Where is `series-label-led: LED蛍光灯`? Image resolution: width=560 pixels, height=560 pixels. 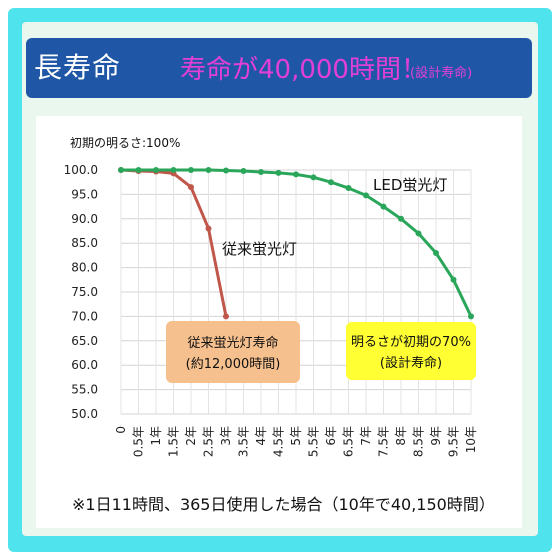 series-label-led: LED蛍光灯 is located at coordinates (410, 185).